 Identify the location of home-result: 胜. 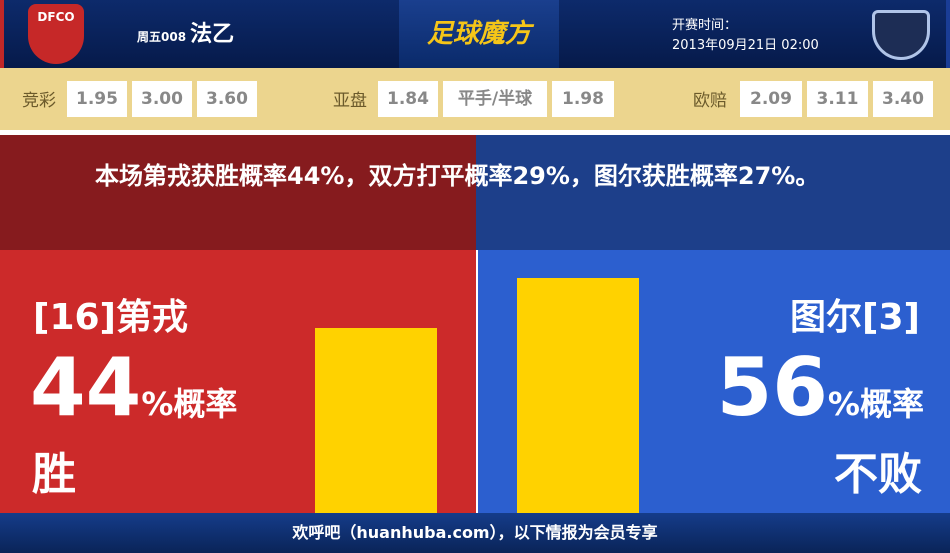
(54, 474).